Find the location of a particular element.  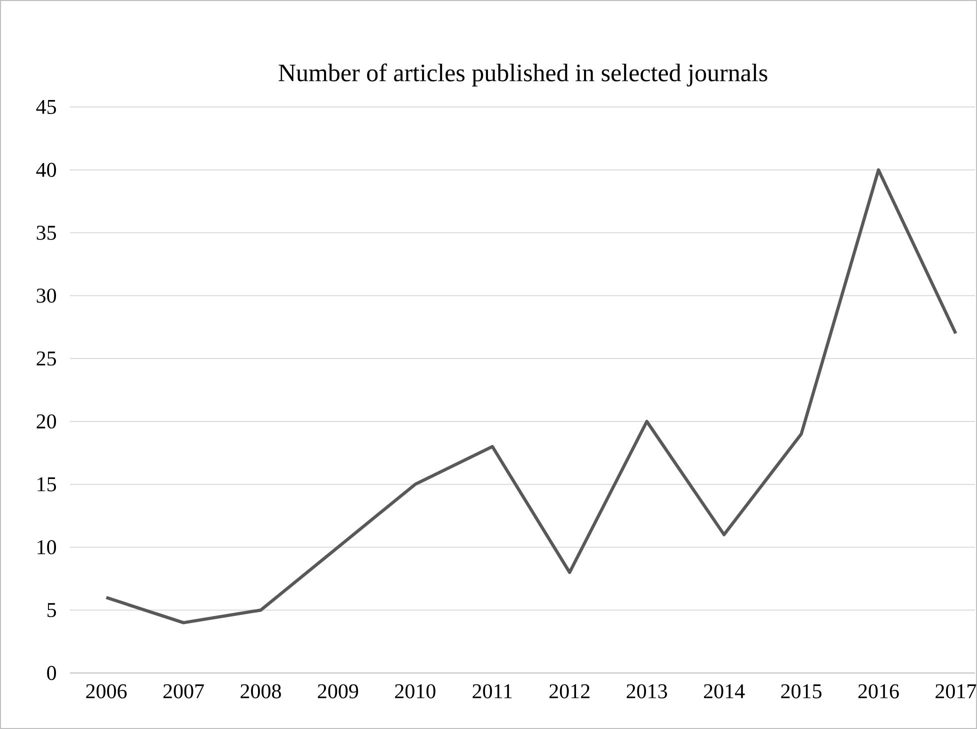

x-tick-label: 2012 is located at coordinates (570, 691).